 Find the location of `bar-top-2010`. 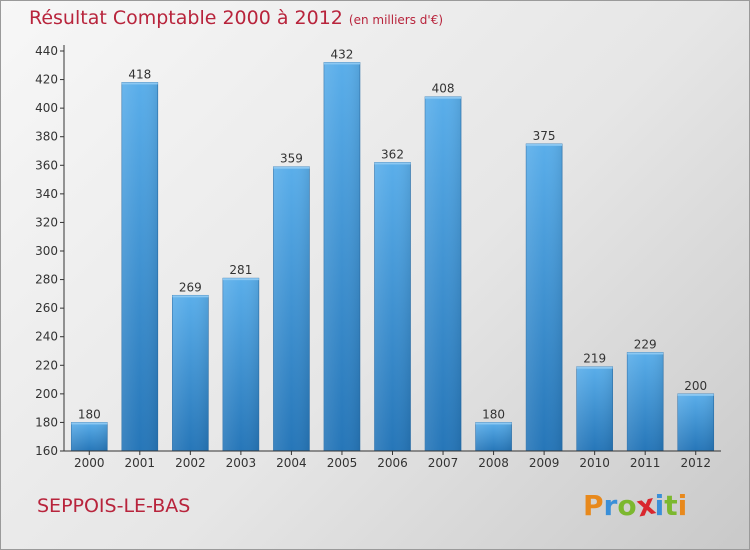

bar-top-2010 is located at coordinates (594, 367).